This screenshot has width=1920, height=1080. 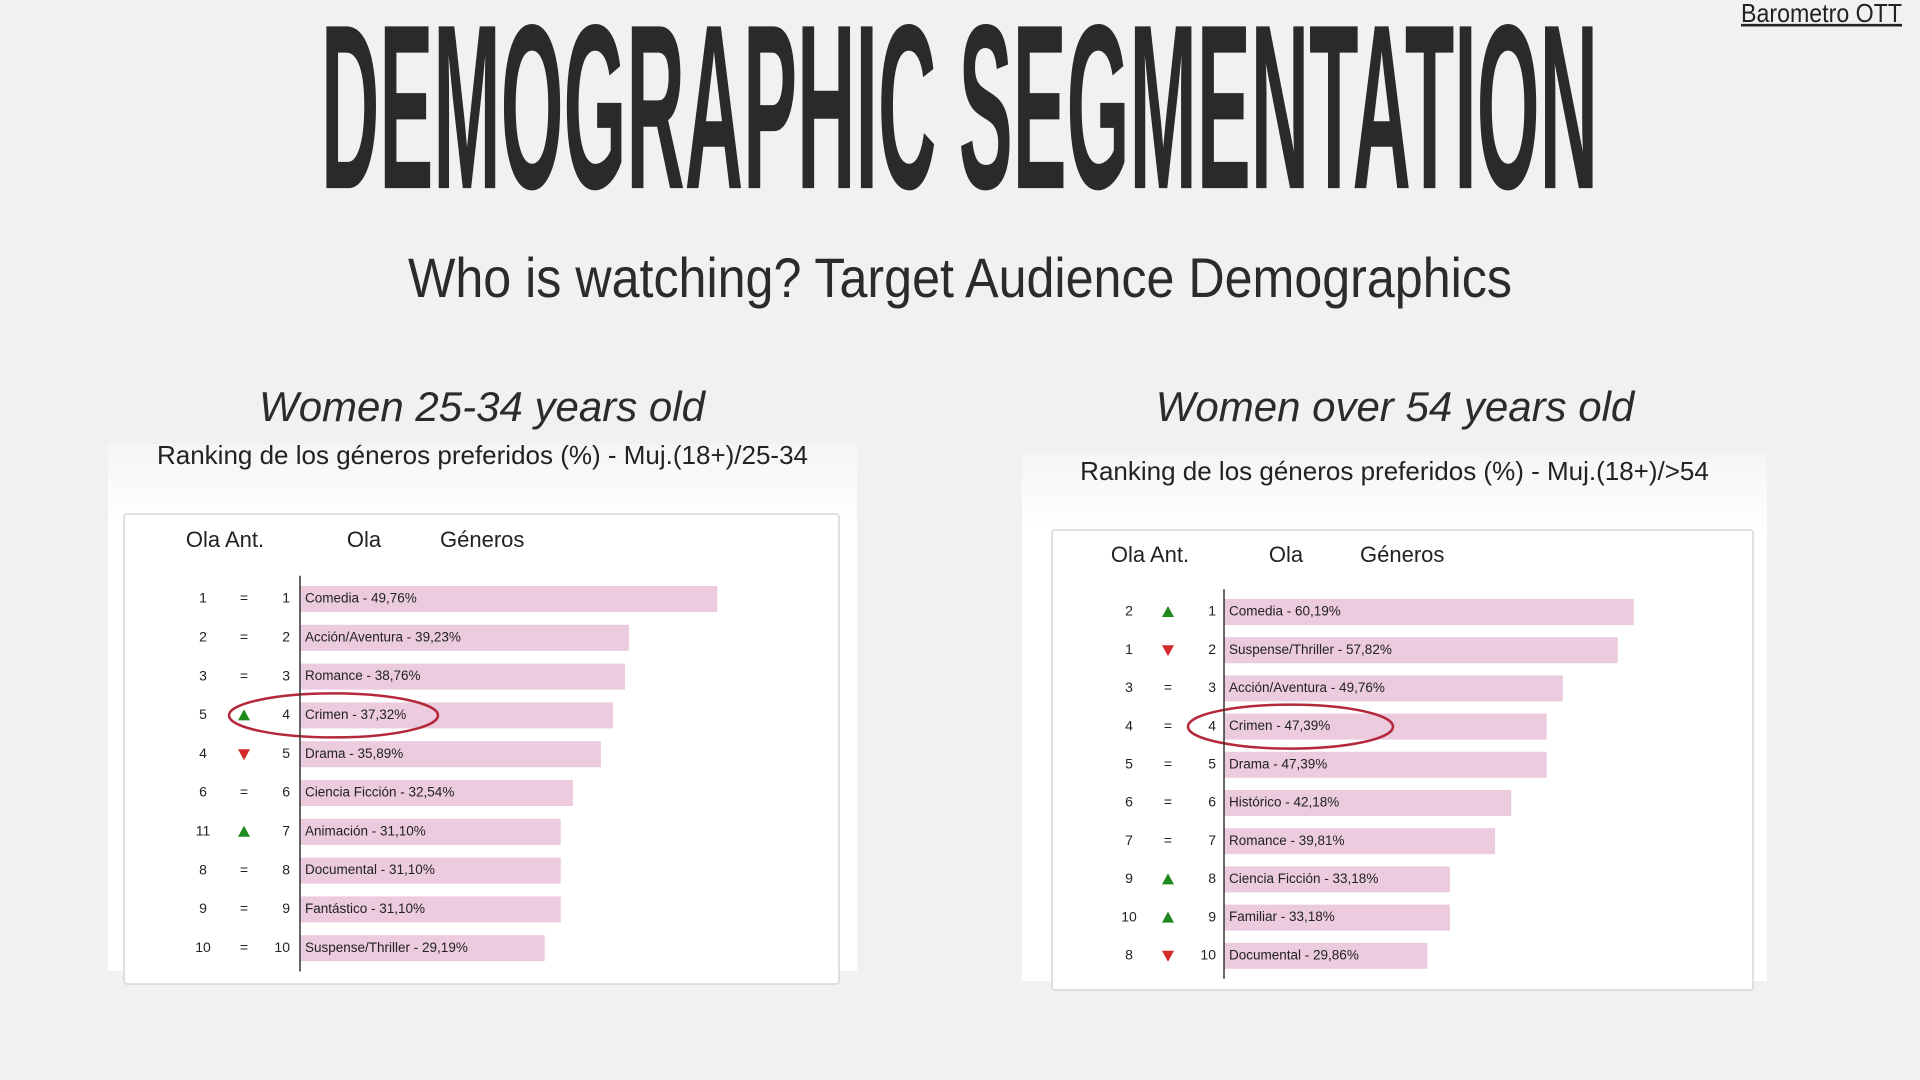 What do you see at coordinates (1294, 954) in the screenshot?
I see `bar-label: Documental - 29,86%` at bounding box center [1294, 954].